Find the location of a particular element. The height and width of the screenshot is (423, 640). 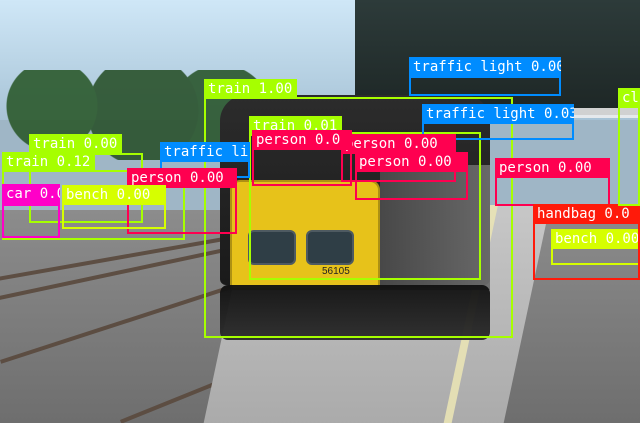

detection-label-train: train 0.12 is located at coordinates (48, 162).